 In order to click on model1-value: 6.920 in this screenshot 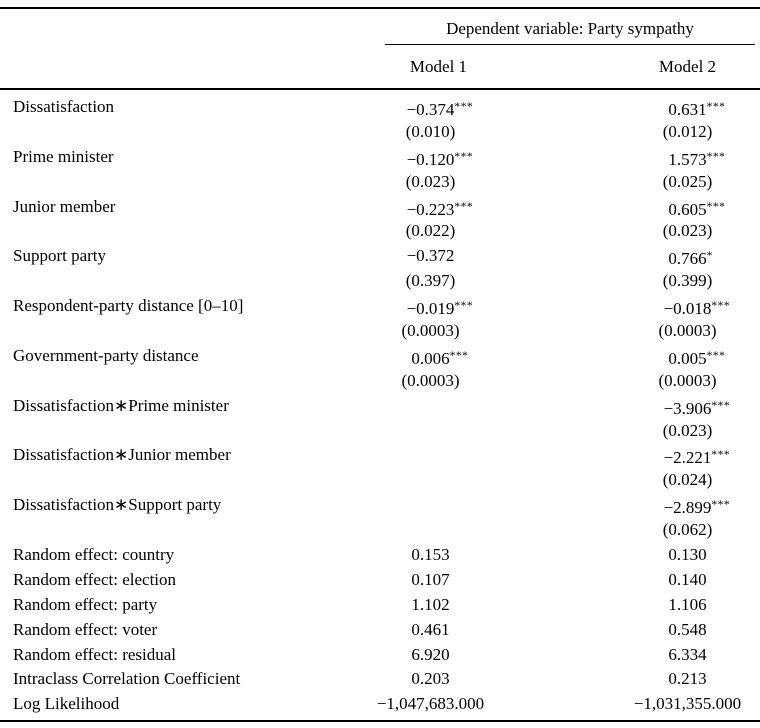, I will do `click(430, 654)`.